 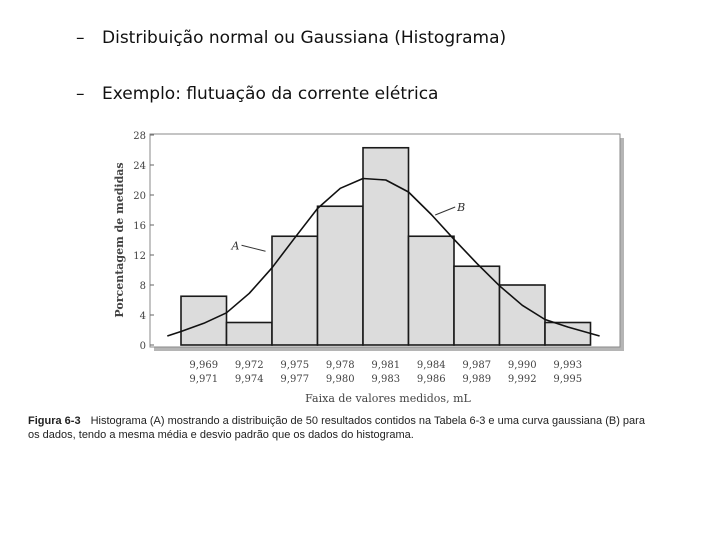 What do you see at coordinates (139, 166) in the screenshot?
I see `y-tick-label: 24` at bounding box center [139, 166].